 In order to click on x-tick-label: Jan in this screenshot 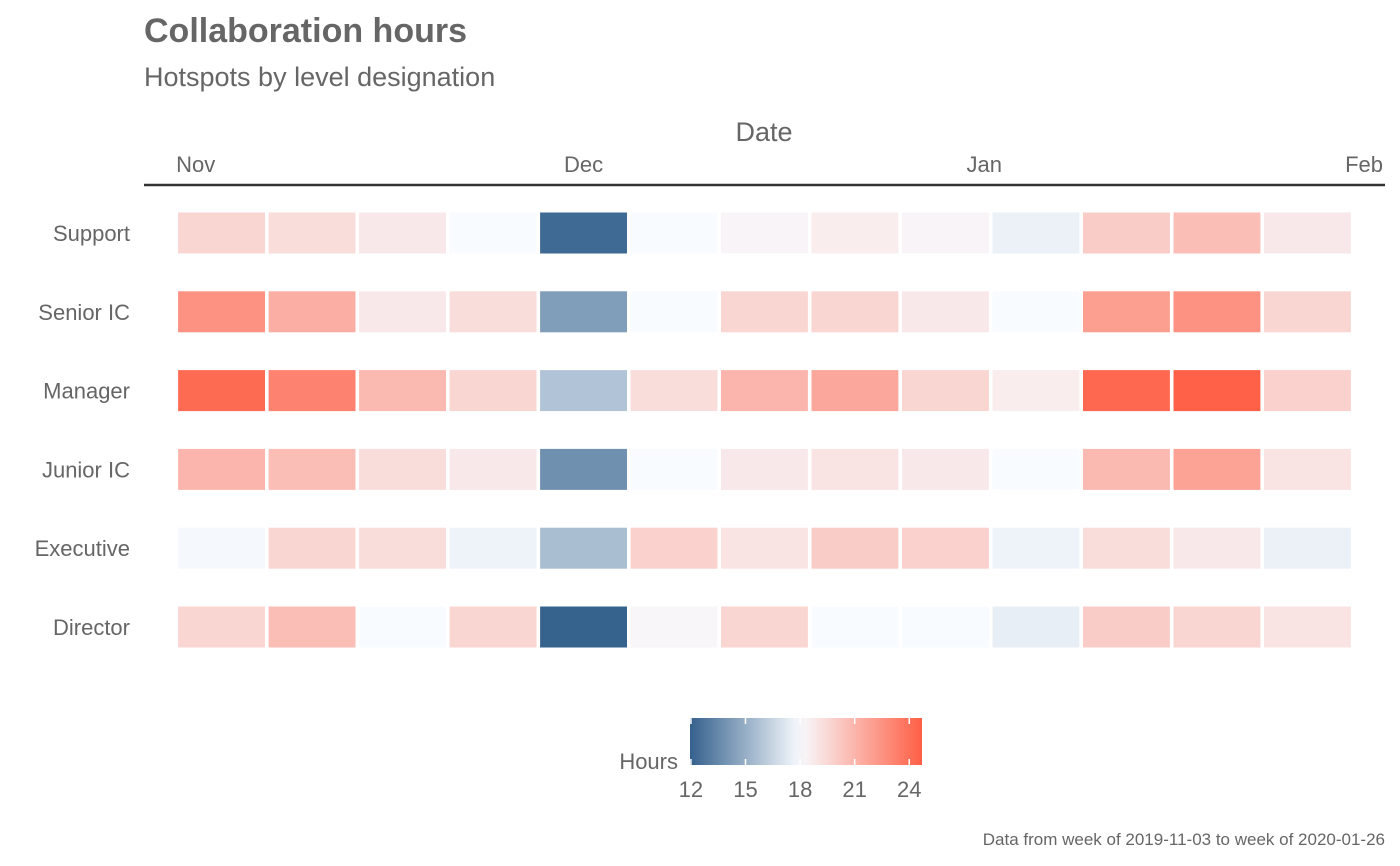, I will do `click(984, 164)`.